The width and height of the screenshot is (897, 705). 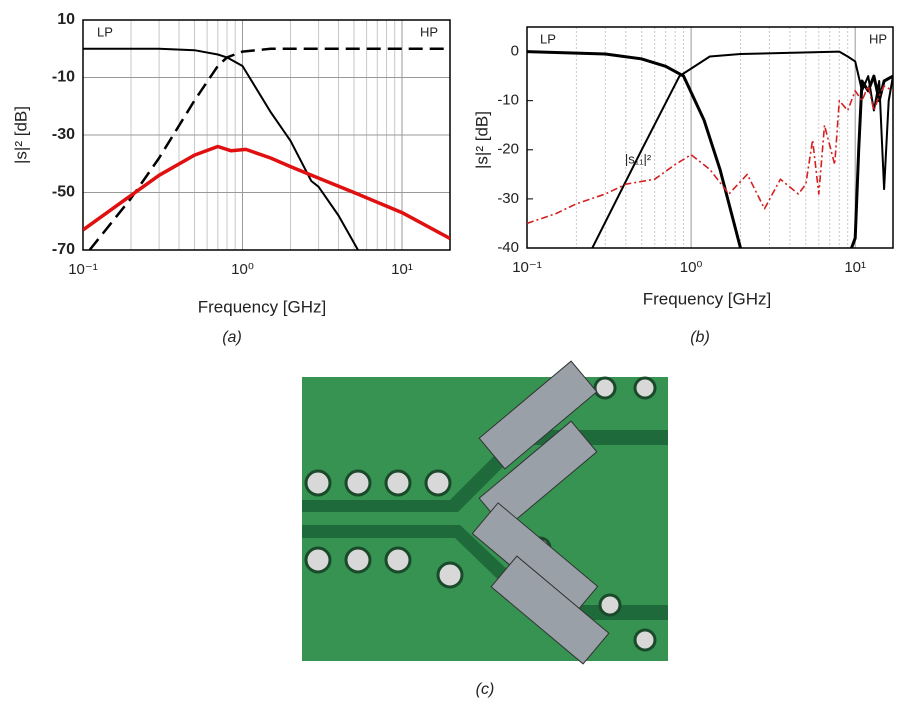 I want to click on photo-caption: (c), so click(x=485, y=689).